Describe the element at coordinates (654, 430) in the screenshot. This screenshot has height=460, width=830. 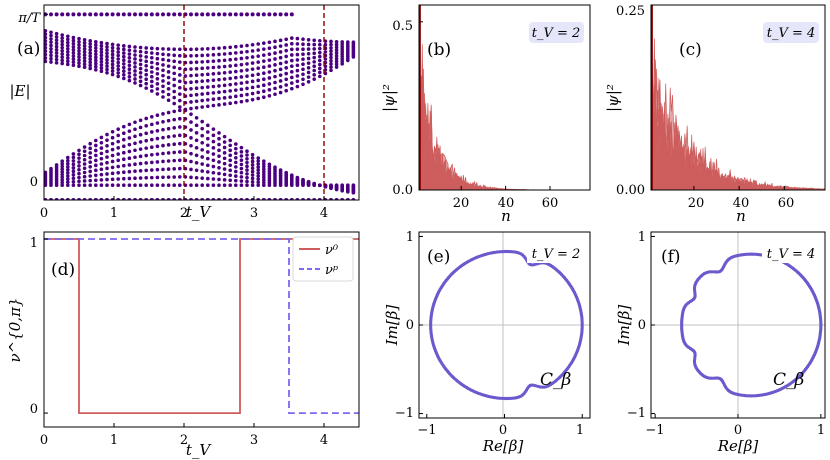
I see `panel-f-xtick-m1: −1` at that location.